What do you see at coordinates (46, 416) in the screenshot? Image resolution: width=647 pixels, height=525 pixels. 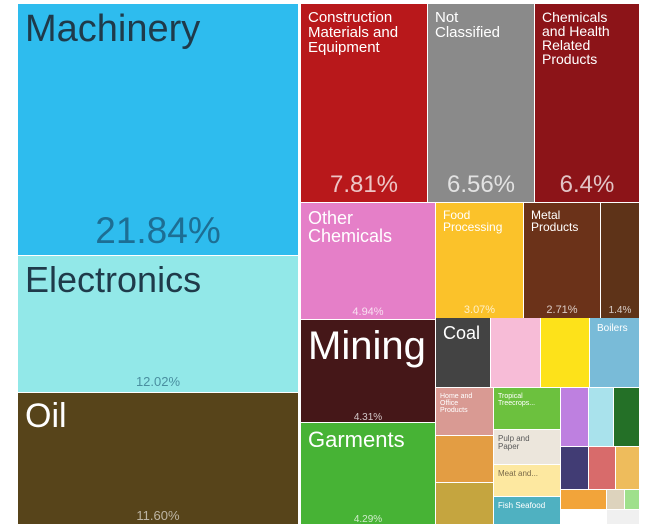 I see `tile-label: Oil` at bounding box center [46, 416].